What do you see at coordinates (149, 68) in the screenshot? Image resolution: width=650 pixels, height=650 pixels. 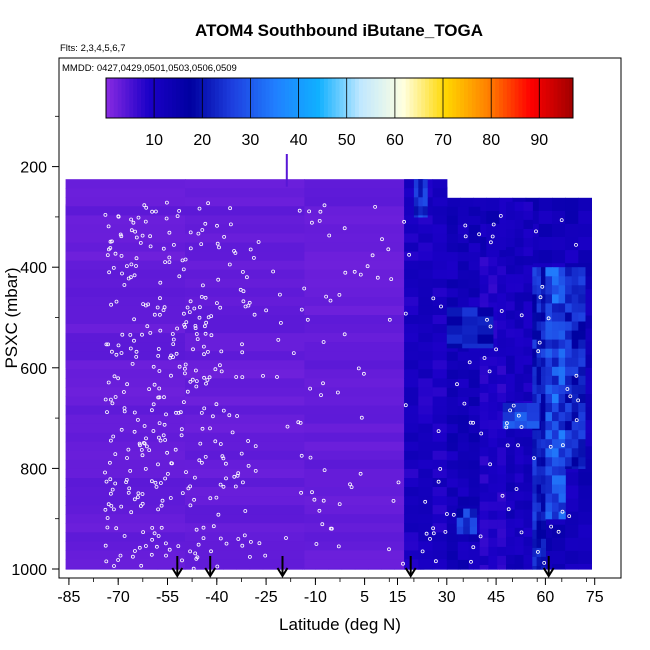 I see `dates-label: MMDD: 0427,0429,0501,0503,0506,0509` at bounding box center [149, 68].